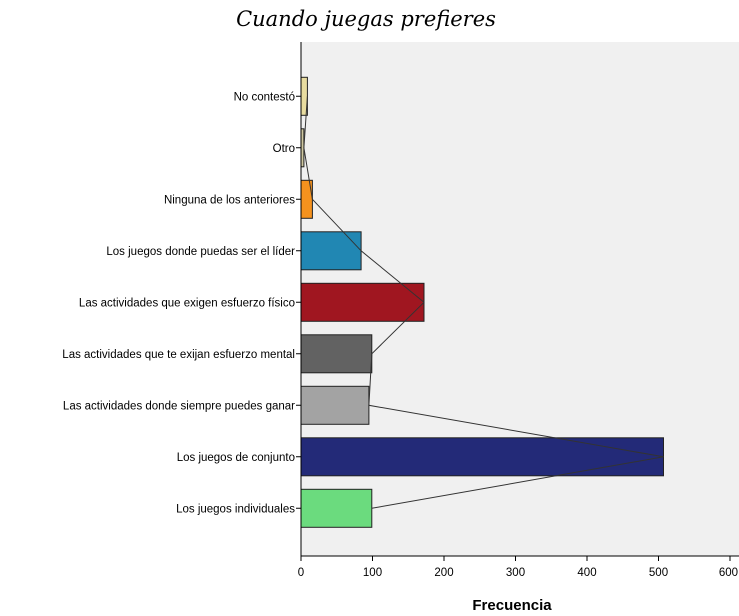  I want to click on category-label-3: Los juegos donde puedas ser el líder, so click(200, 252).